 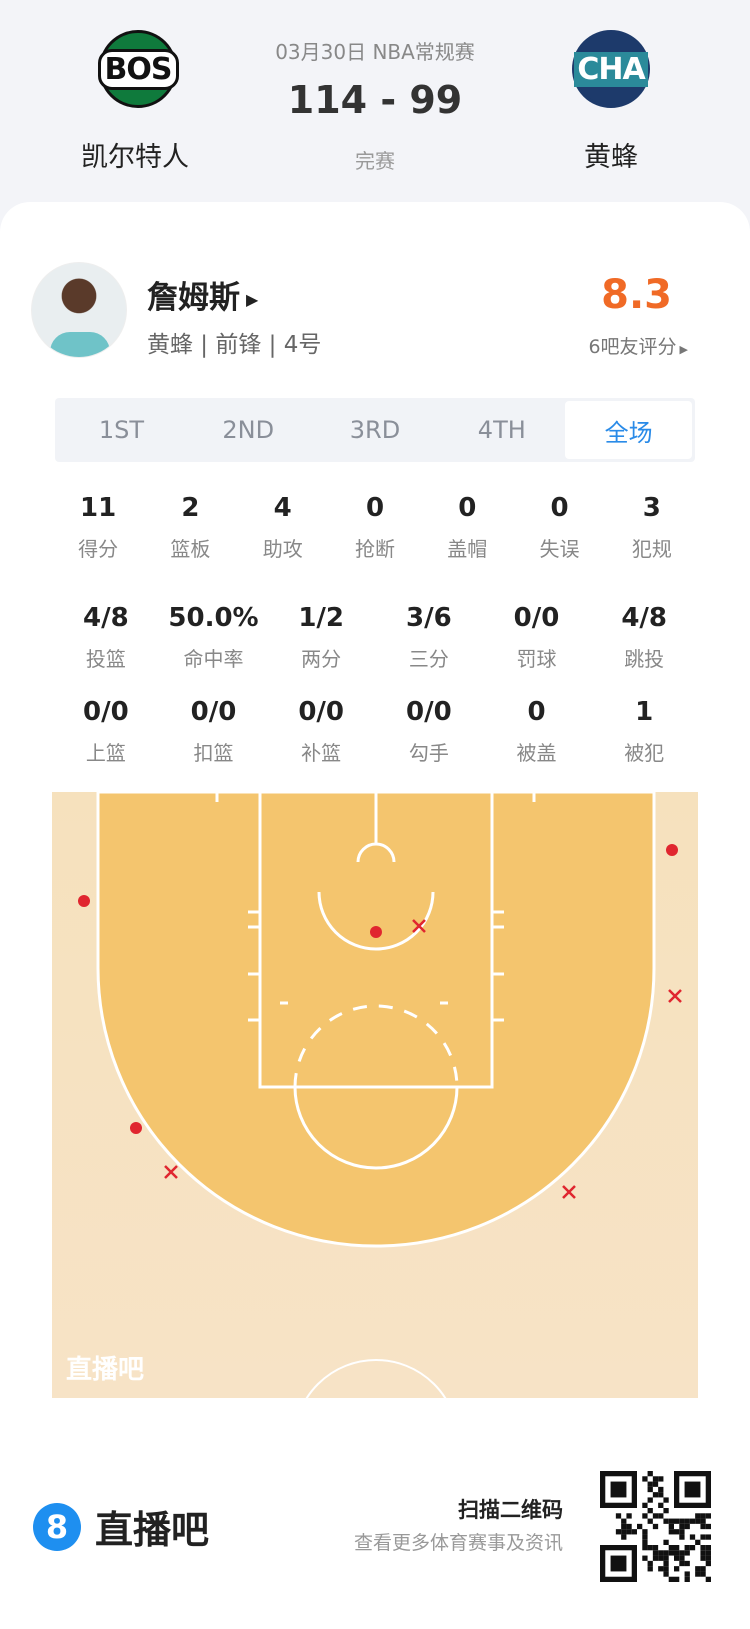 I want to click on player-name: 詹姆斯, so click(x=193, y=298).